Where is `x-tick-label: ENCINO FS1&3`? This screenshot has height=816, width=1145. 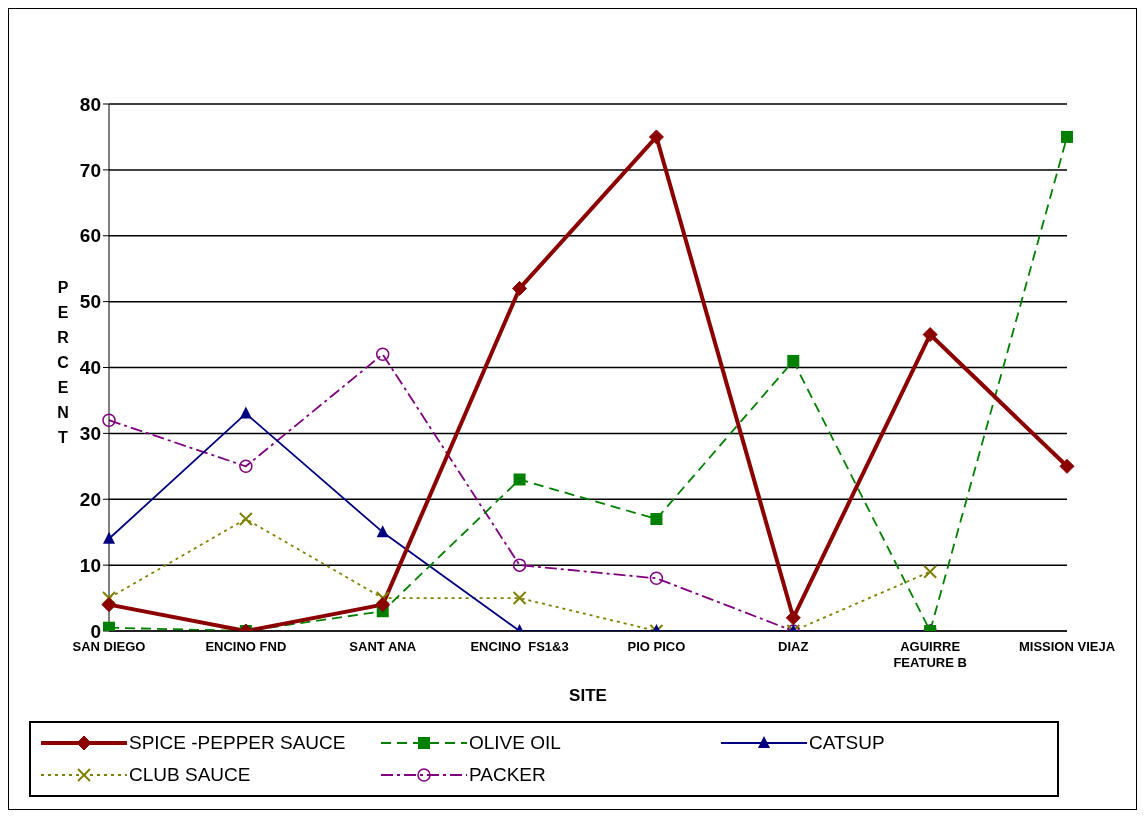
x-tick-label: ENCINO FS1&3 is located at coordinates (519, 646).